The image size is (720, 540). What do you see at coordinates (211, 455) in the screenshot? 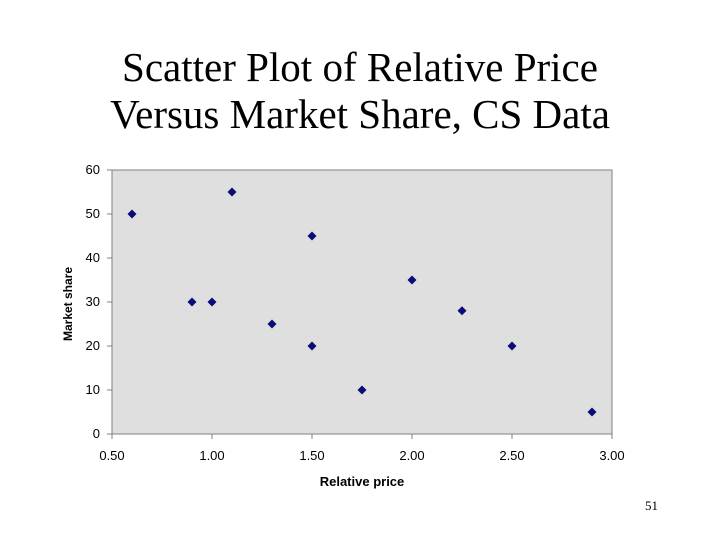
I see `x-tick-label: 1.00` at bounding box center [211, 455].